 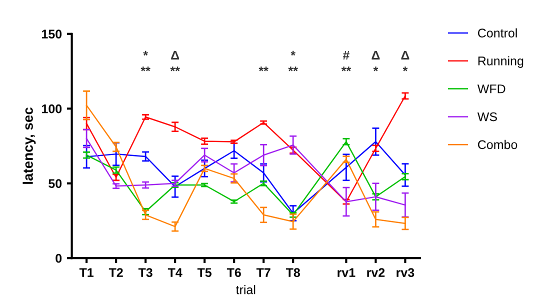 What do you see at coordinates (29, 146) in the screenshot?
I see `y-axis-title: latency, sec` at bounding box center [29, 146].